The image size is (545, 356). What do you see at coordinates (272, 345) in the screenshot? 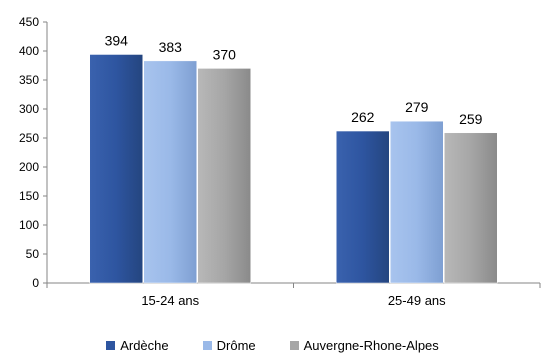
I see `legend: Ardèche Drôme Auvergne-Rhone-Alpes` at bounding box center [272, 345].